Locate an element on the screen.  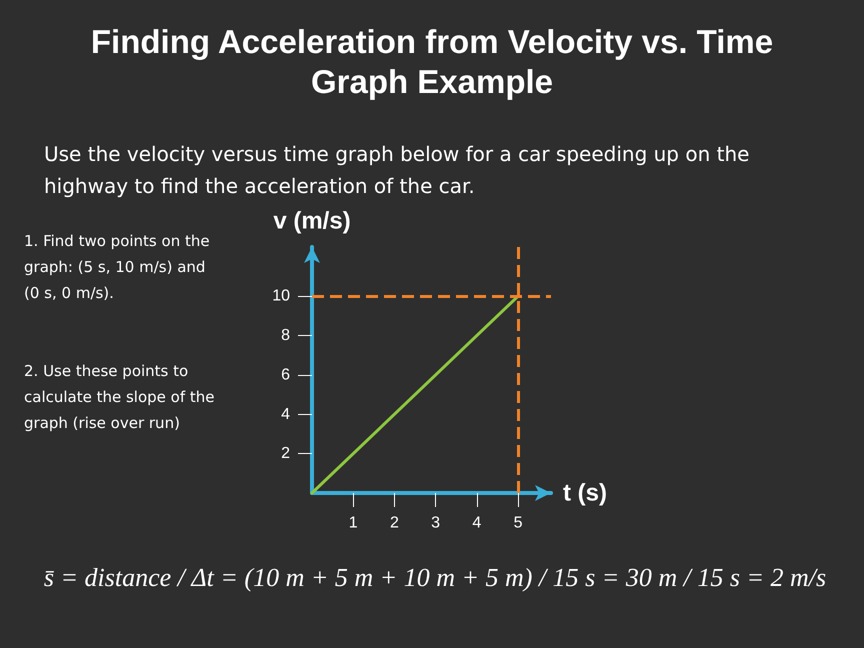
x-tick-label: 4 is located at coordinates (477, 523).